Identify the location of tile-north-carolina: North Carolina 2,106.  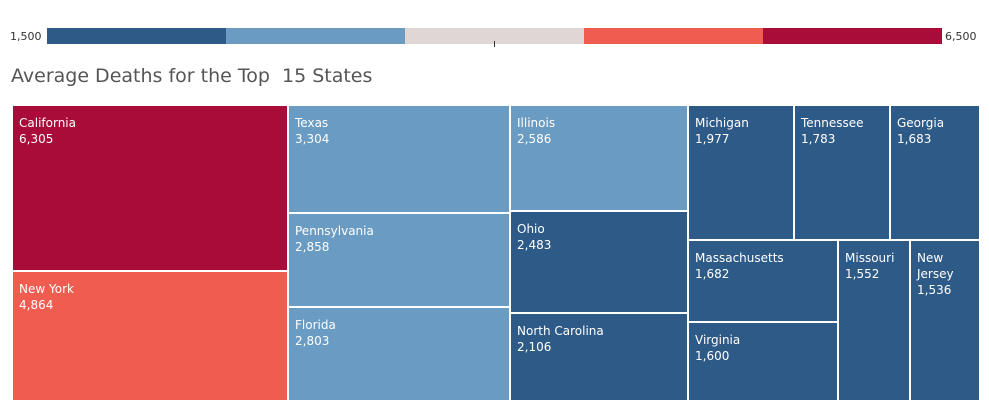
(599, 357).